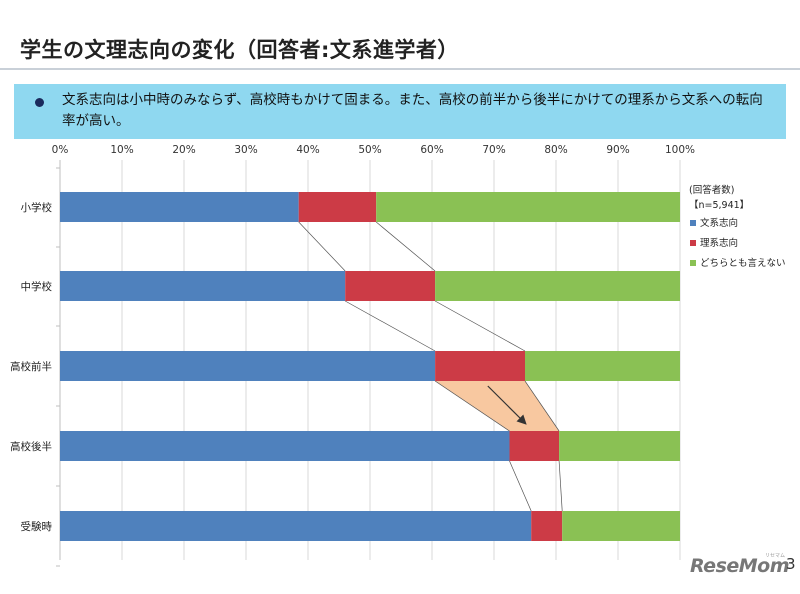 This screenshot has height=594, width=800. What do you see at coordinates (743, 263) in the screenshot?
I see `legend-label: どちらとも言えない` at bounding box center [743, 263].